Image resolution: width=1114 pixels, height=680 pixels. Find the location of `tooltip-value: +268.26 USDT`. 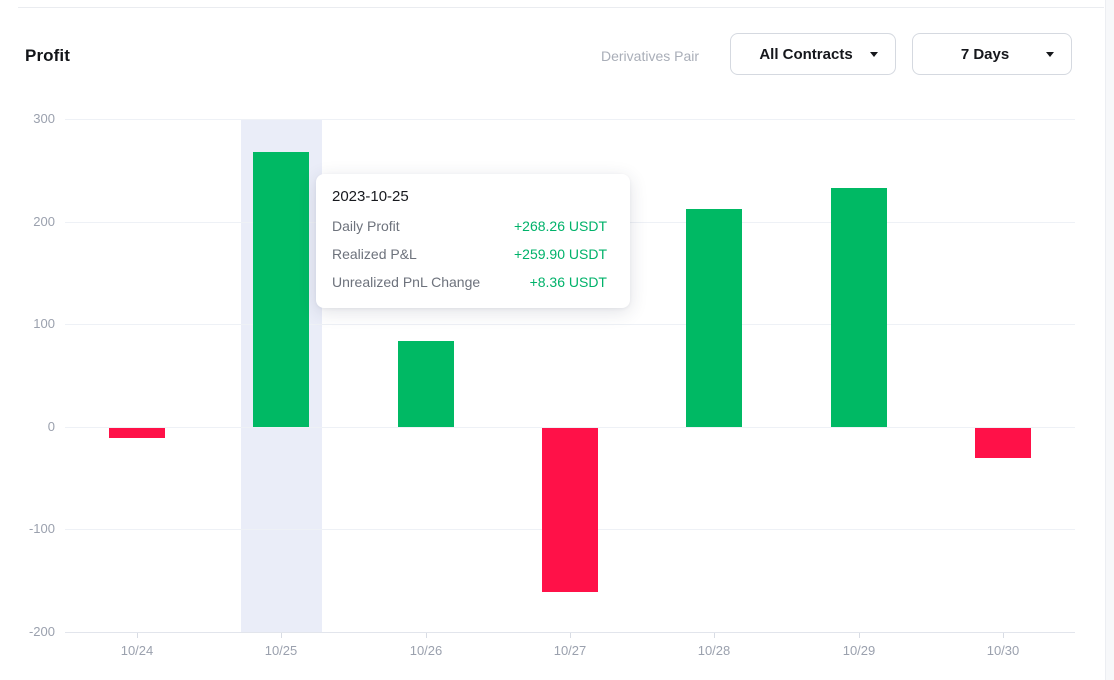

tooltip-value: +268.26 USDT is located at coordinates (560, 226).